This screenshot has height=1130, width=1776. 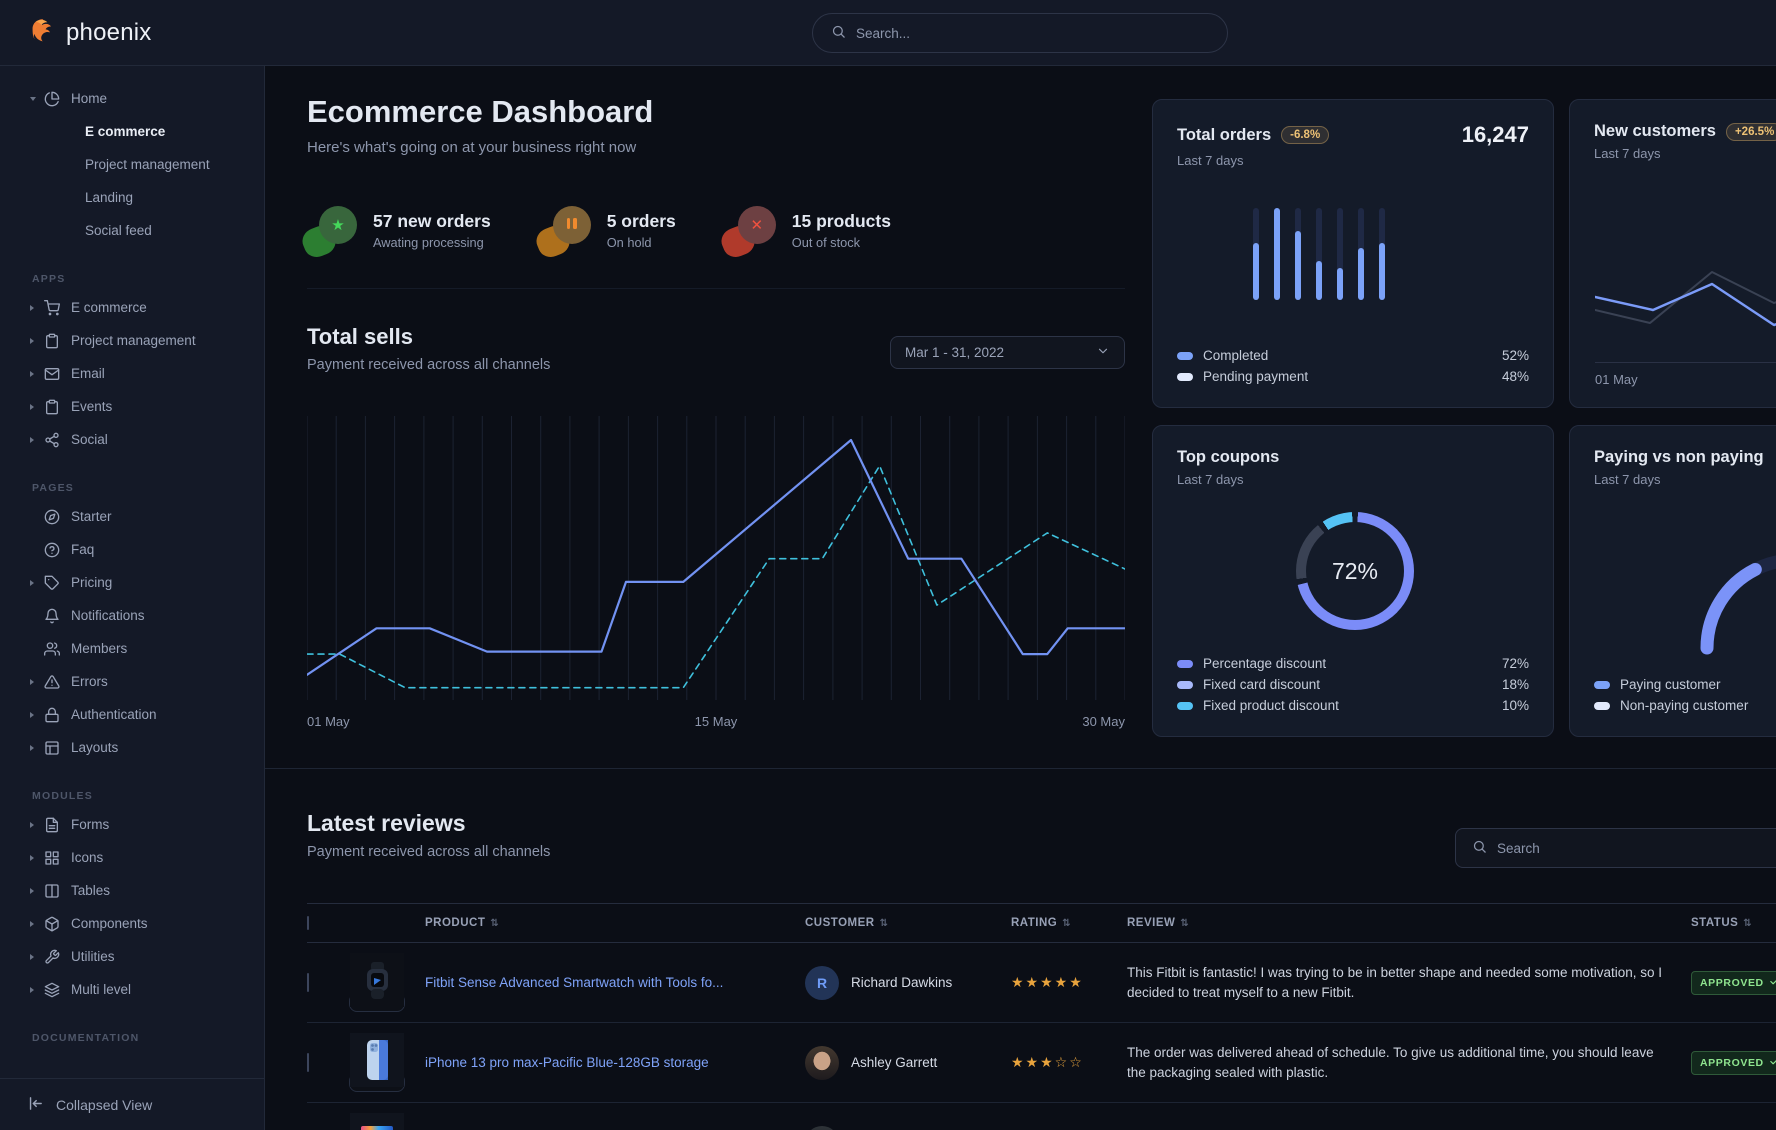 I want to click on legend-label: Fixed product discount, so click(x=1271, y=705).